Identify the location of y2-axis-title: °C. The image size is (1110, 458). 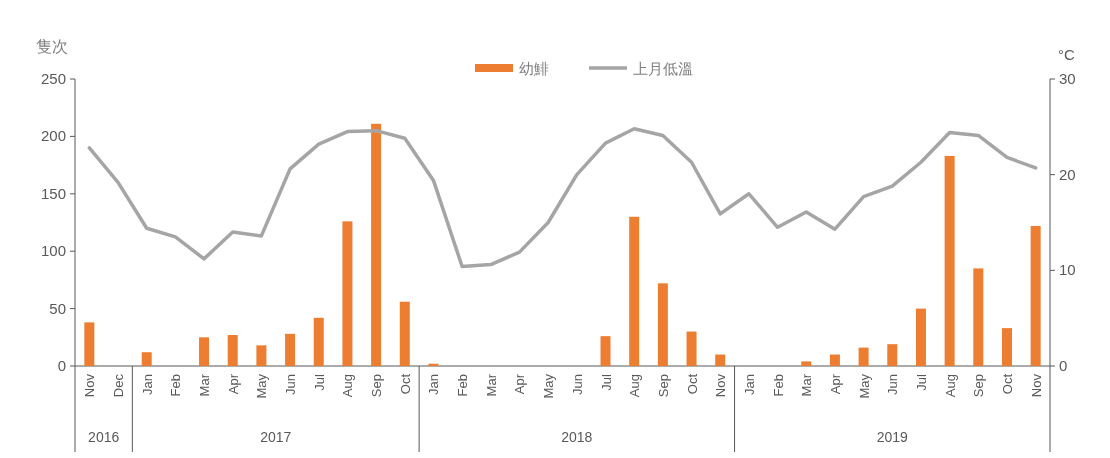
(1066, 54).